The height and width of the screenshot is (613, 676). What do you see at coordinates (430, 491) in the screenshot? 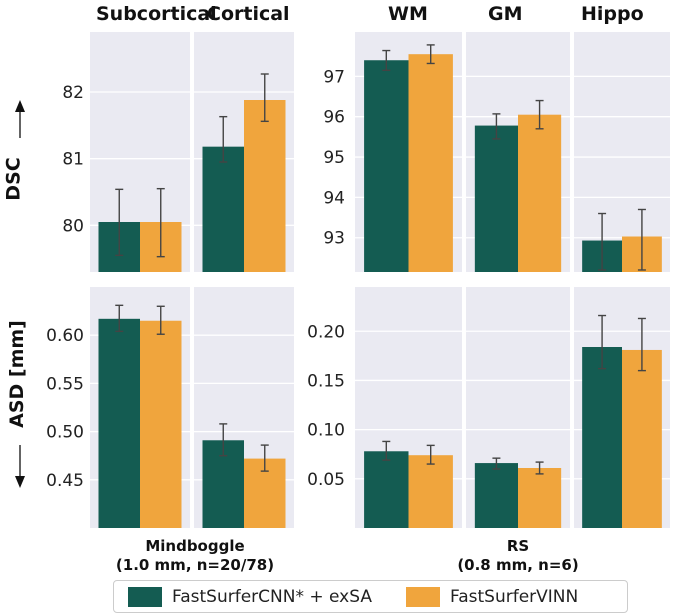
I see `bar-asd-wm-vinn` at bounding box center [430, 491].